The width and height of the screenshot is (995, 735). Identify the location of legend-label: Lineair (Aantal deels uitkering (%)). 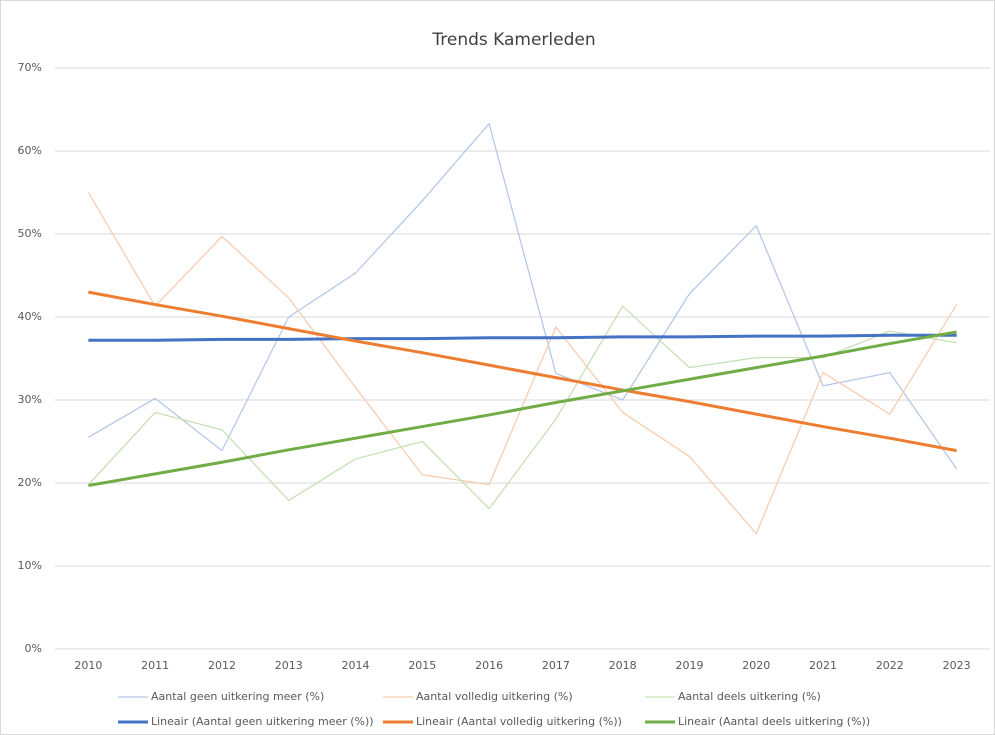
(774, 721).